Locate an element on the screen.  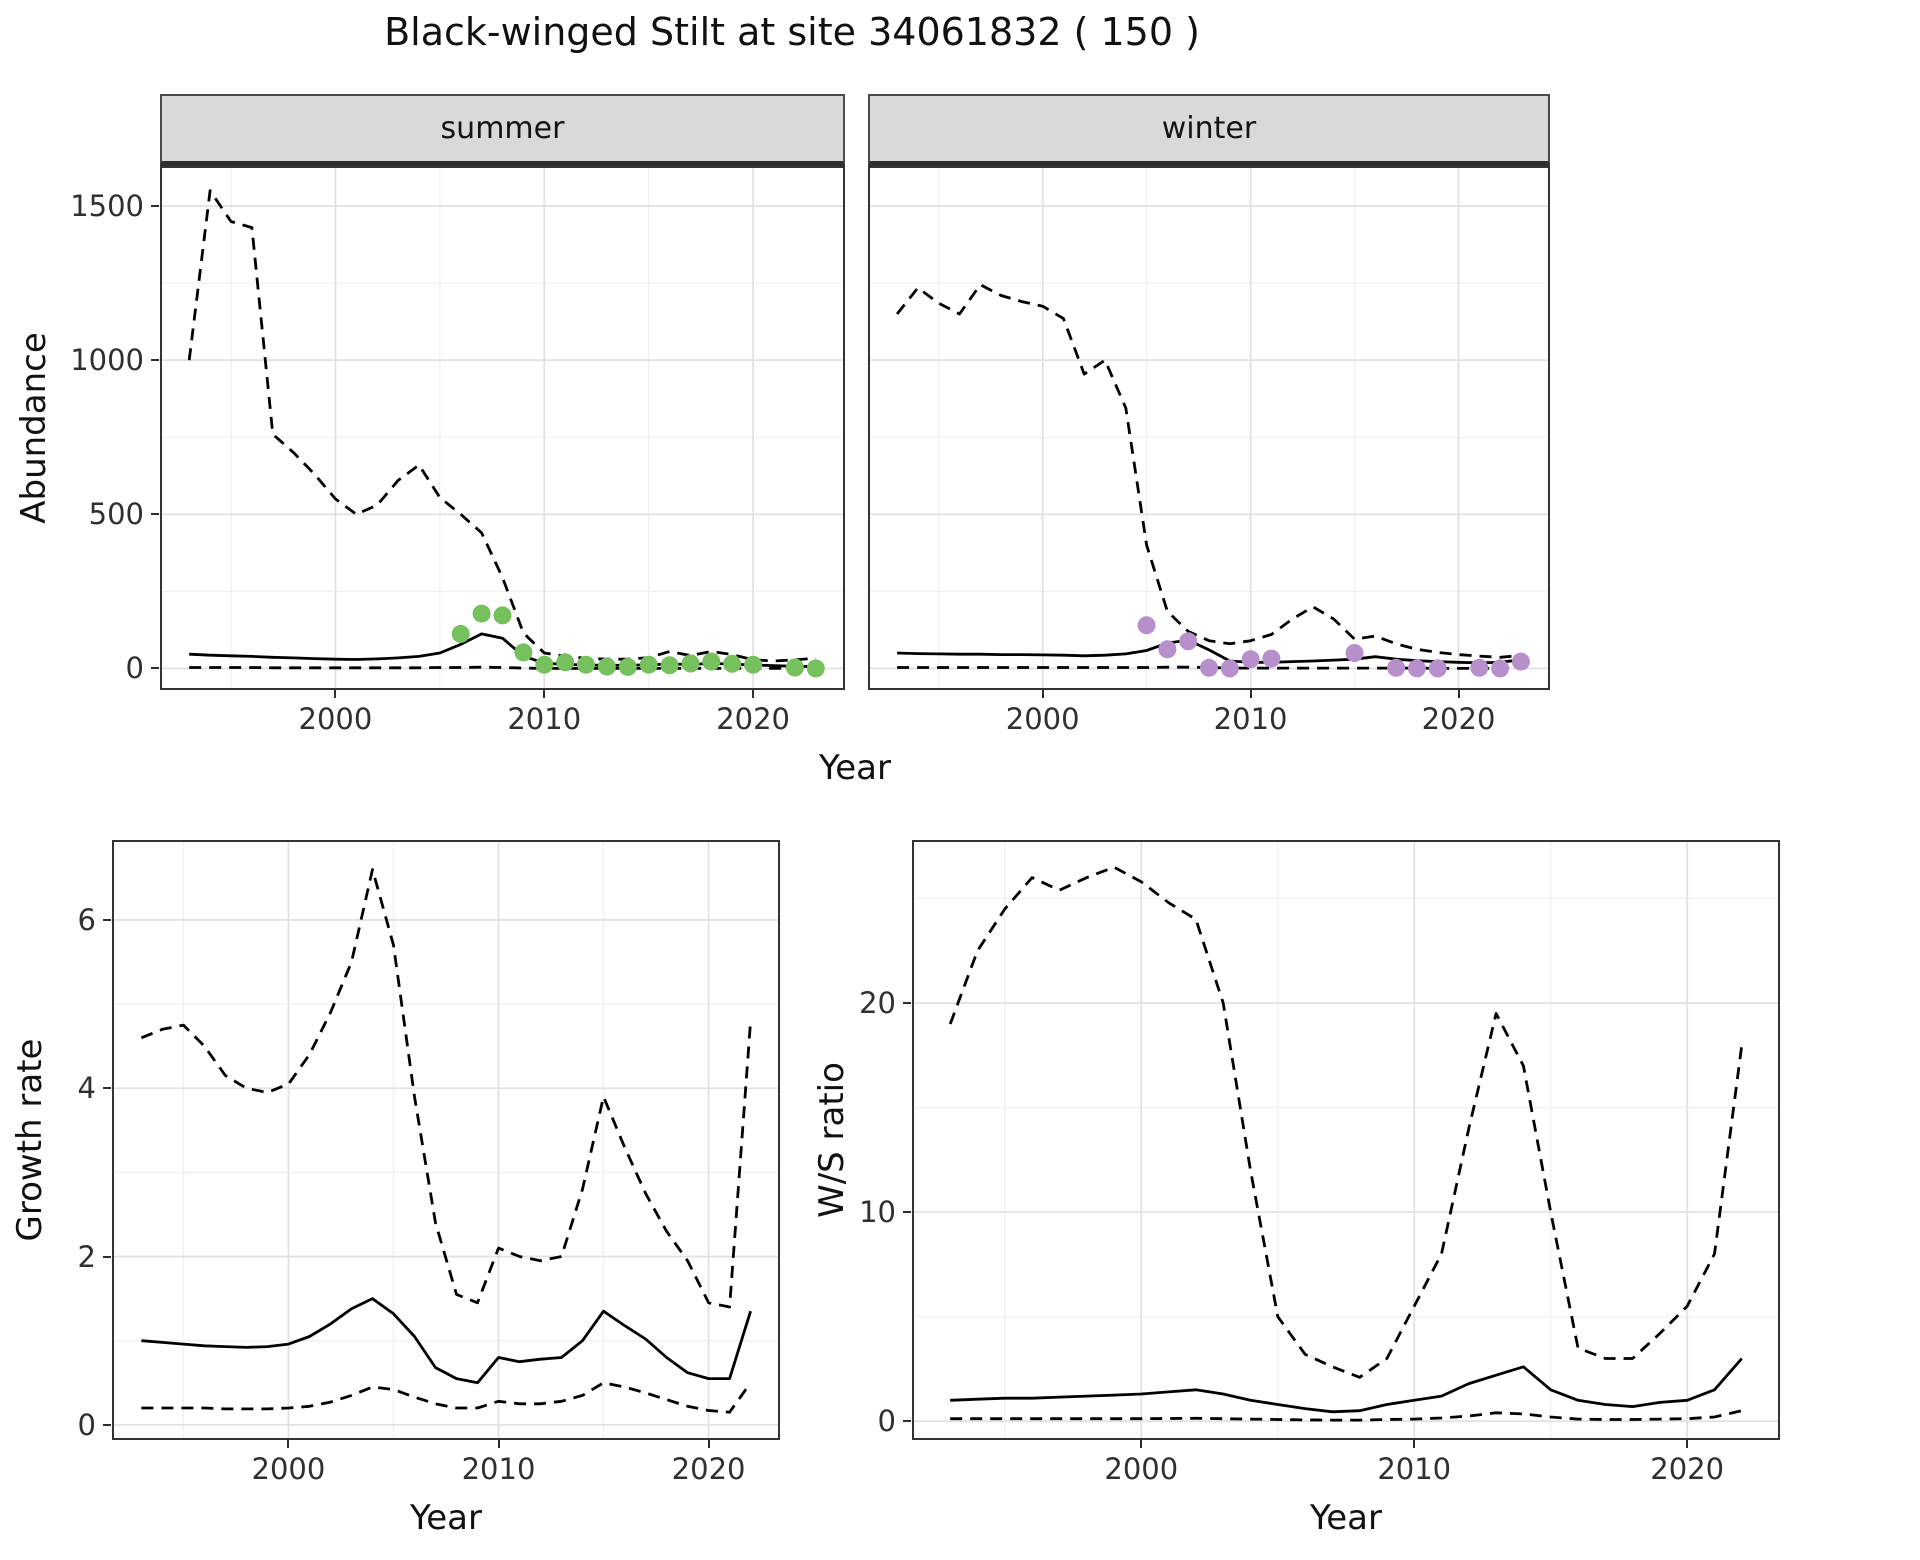
facet-strip-winter: winter is located at coordinates (1209, 130).